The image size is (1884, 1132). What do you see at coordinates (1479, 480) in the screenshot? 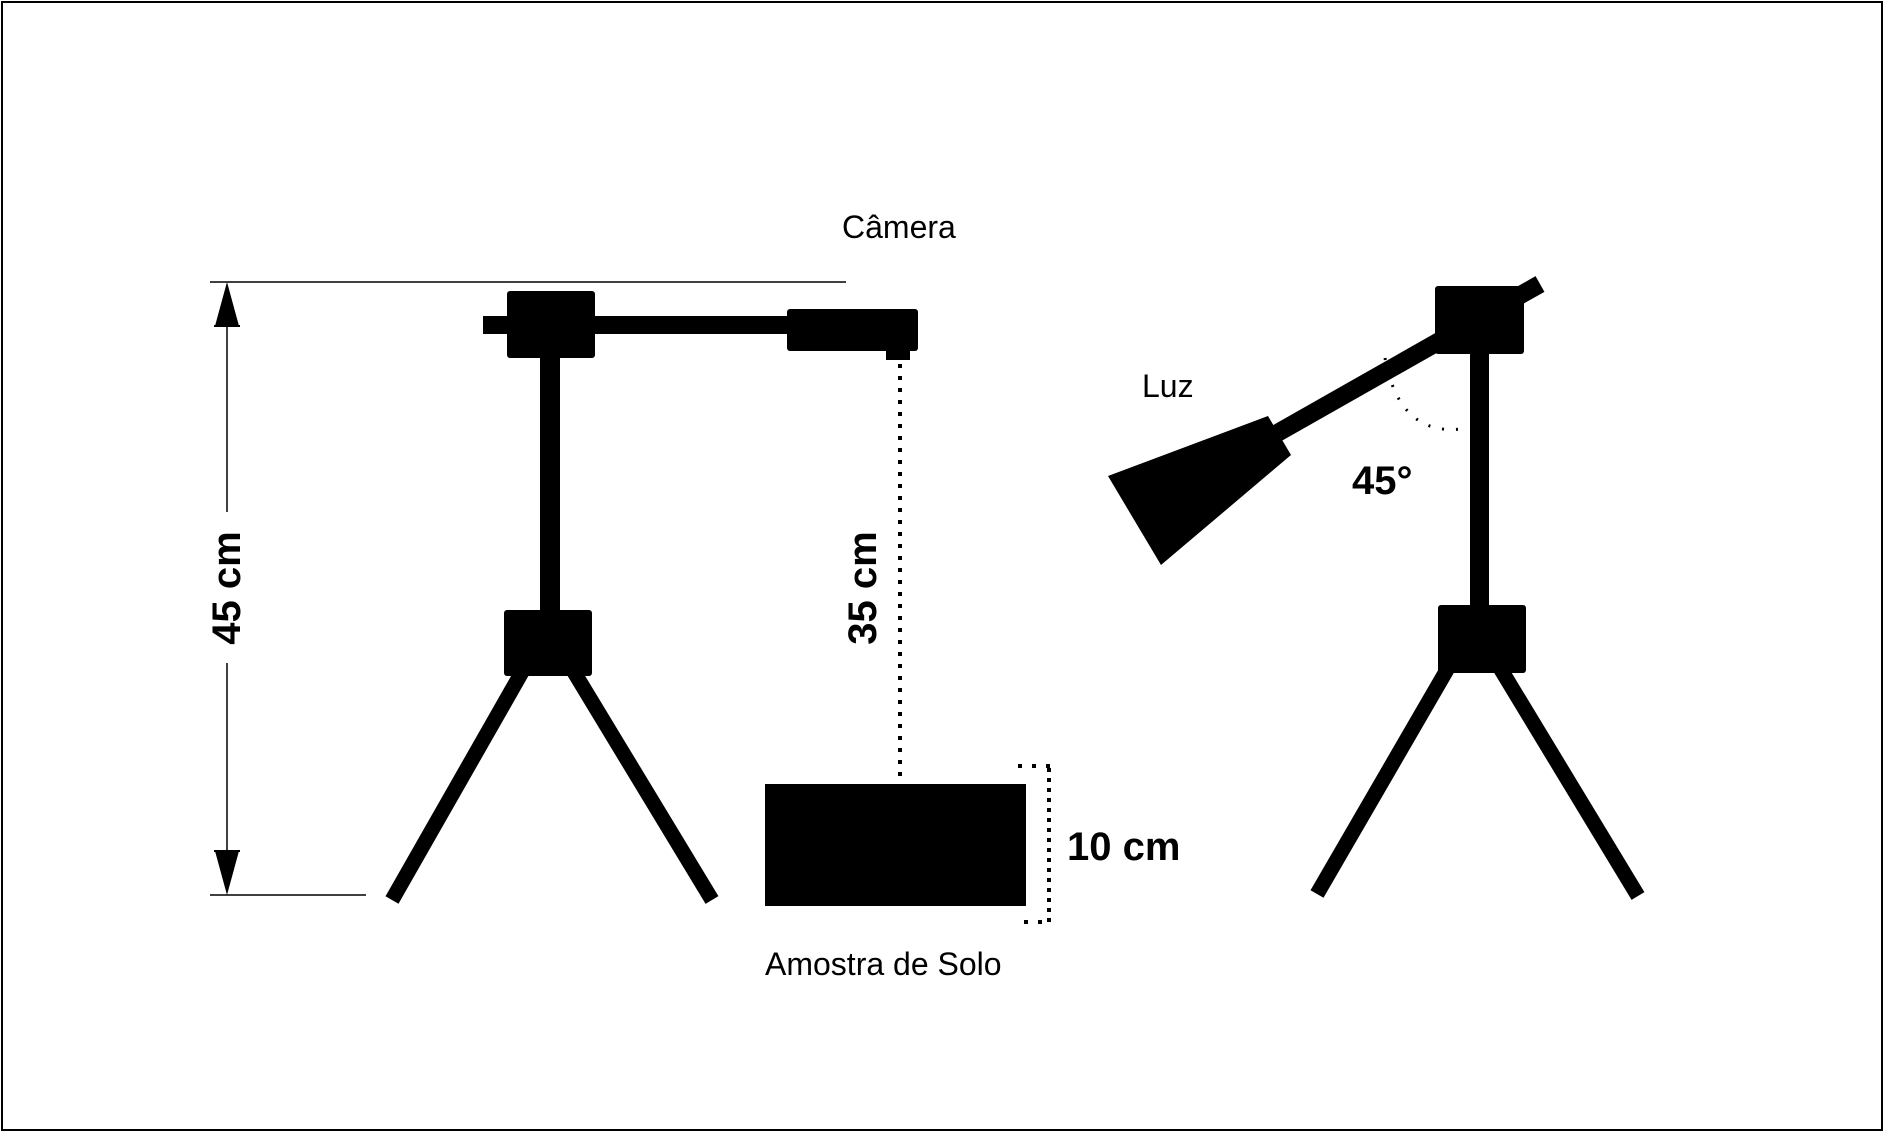
I see `light-stand-pole` at bounding box center [1479, 480].